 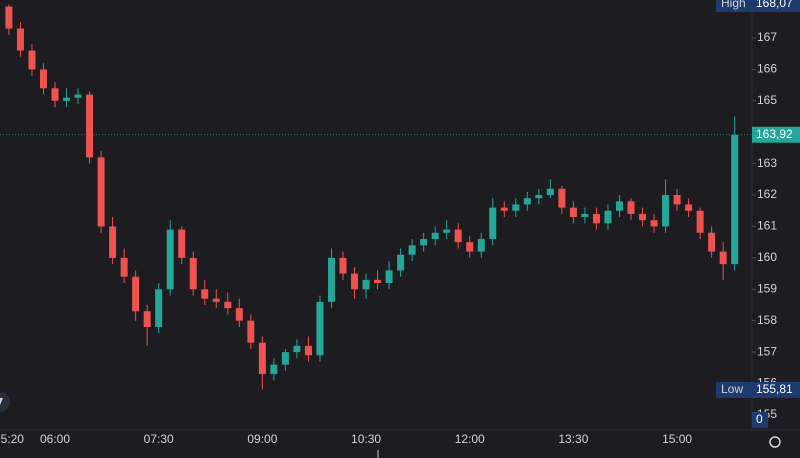 I want to click on y-tick-label: 160, so click(x=767, y=257).